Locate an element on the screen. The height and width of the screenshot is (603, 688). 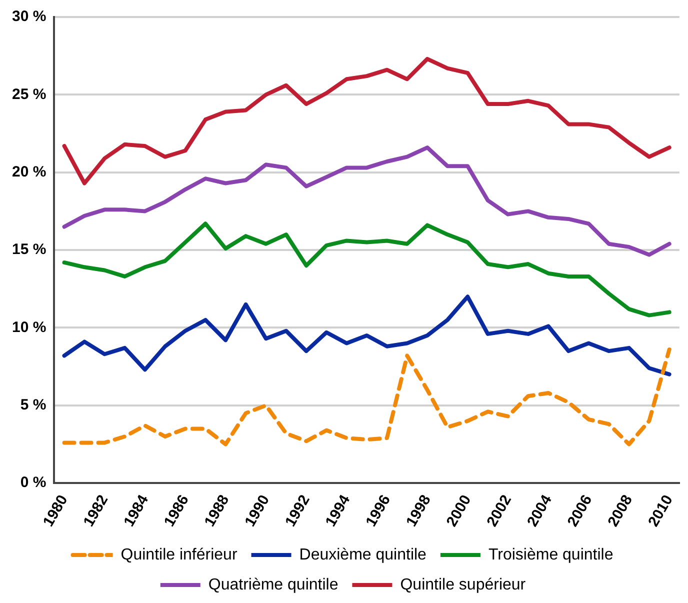
legend-label: Quintile inférieur is located at coordinates (179, 555).